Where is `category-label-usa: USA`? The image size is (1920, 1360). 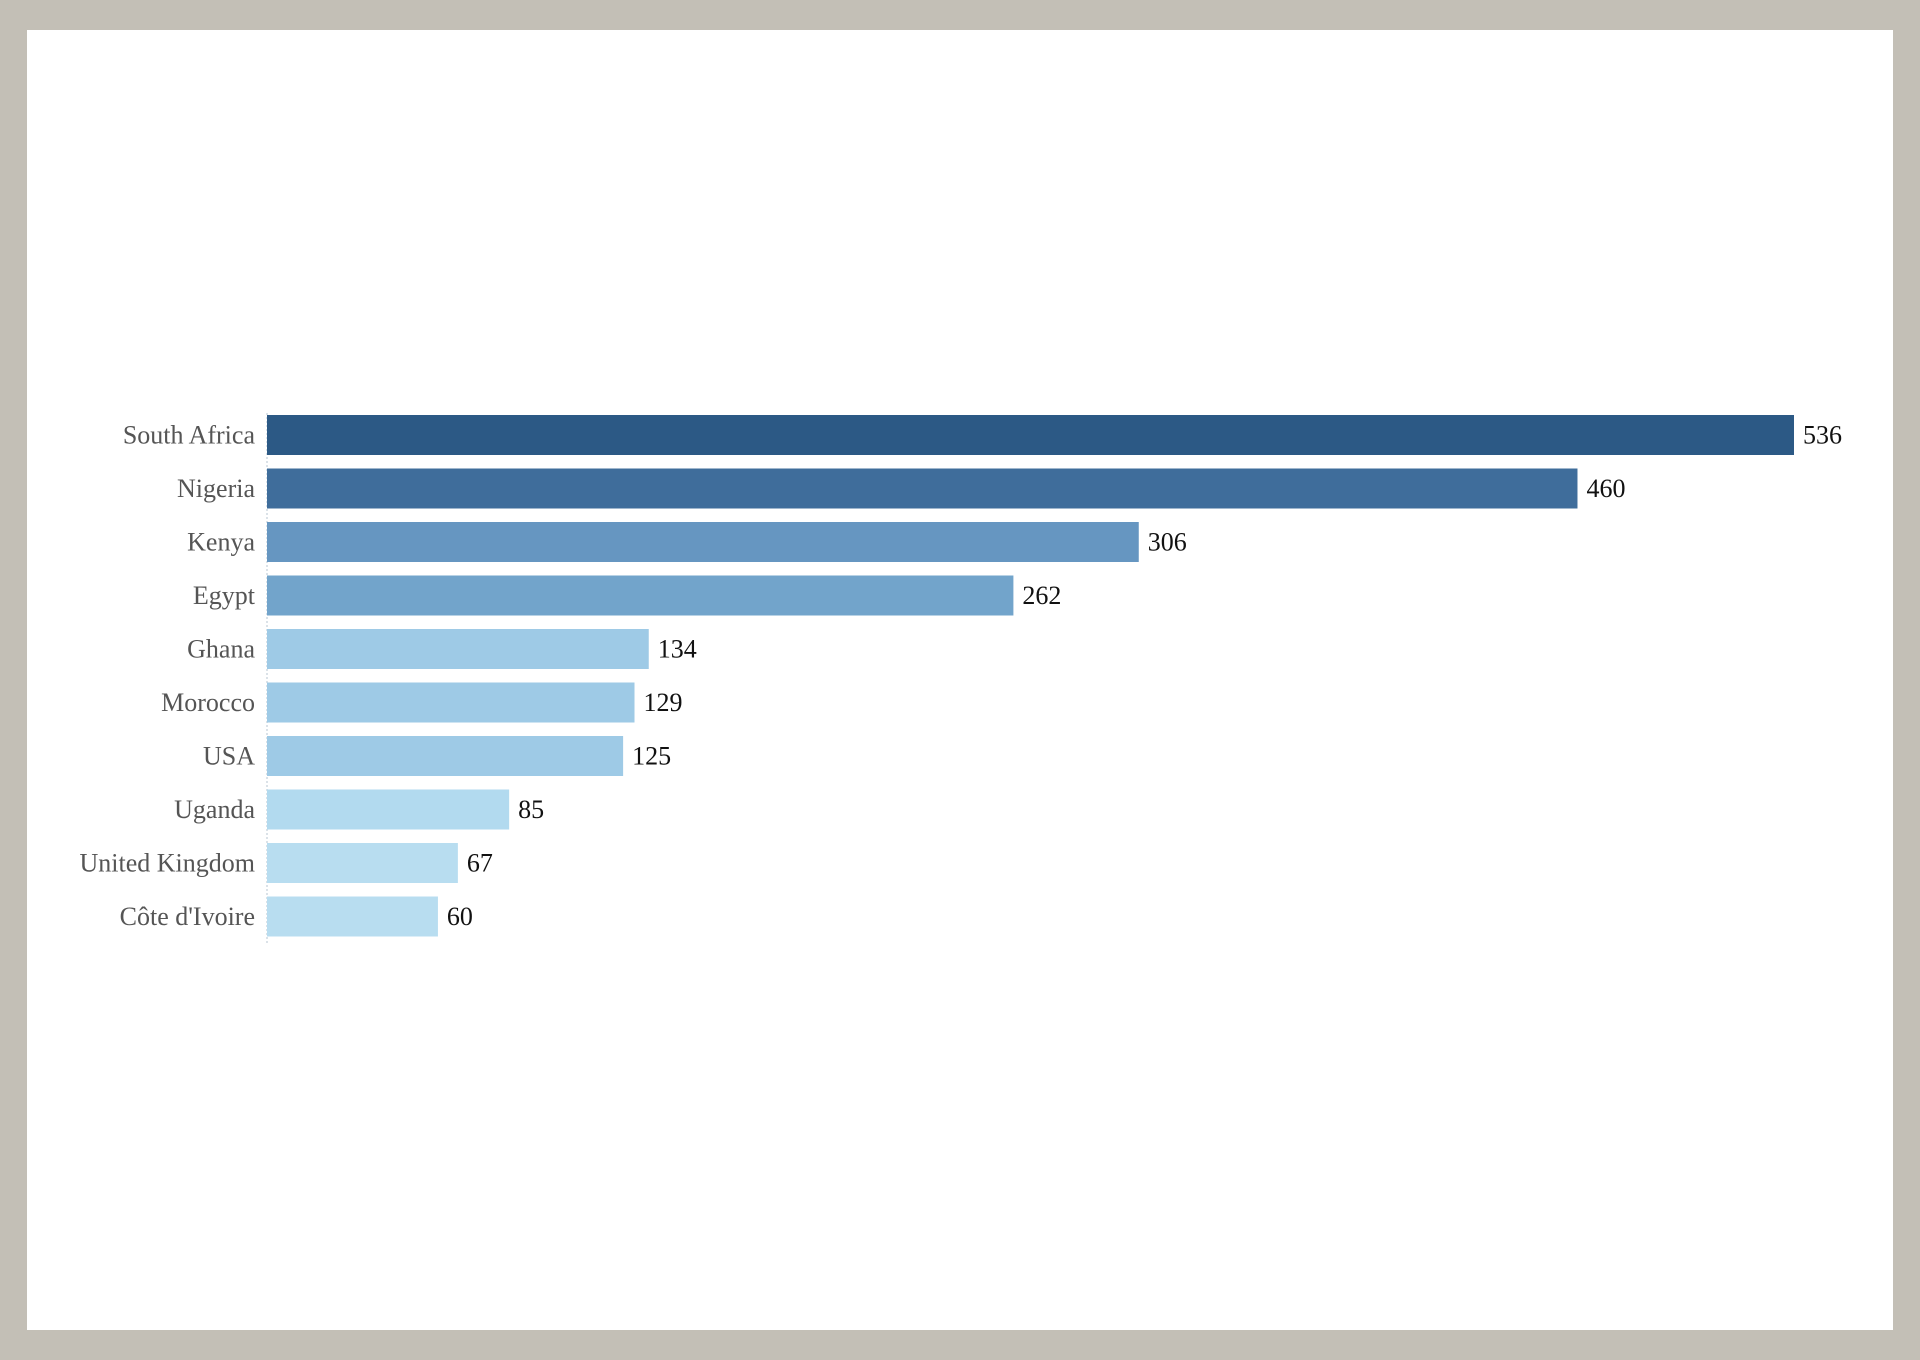
category-label-usa: USA is located at coordinates (229, 756).